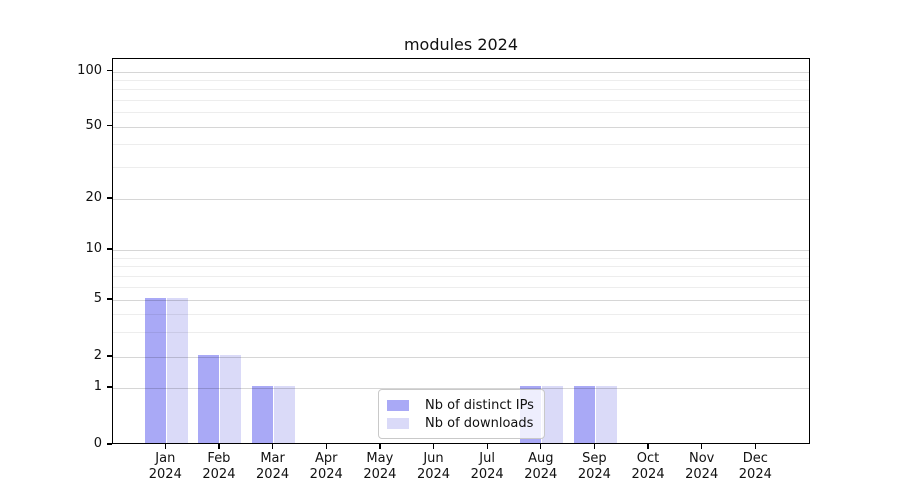  What do you see at coordinates (433, 458) in the screenshot?
I see `month-name: Jun` at bounding box center [433, 458].